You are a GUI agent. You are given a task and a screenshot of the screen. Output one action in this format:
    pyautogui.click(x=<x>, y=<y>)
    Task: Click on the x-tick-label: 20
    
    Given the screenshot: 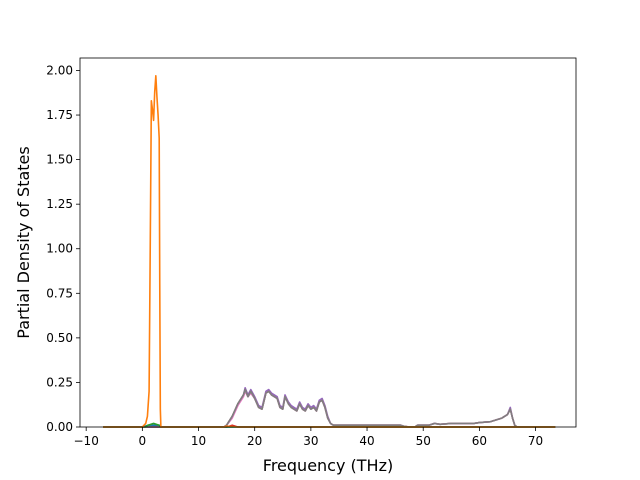 What is the action you would take?
    pyautogui.click(x=254, y=441)
    